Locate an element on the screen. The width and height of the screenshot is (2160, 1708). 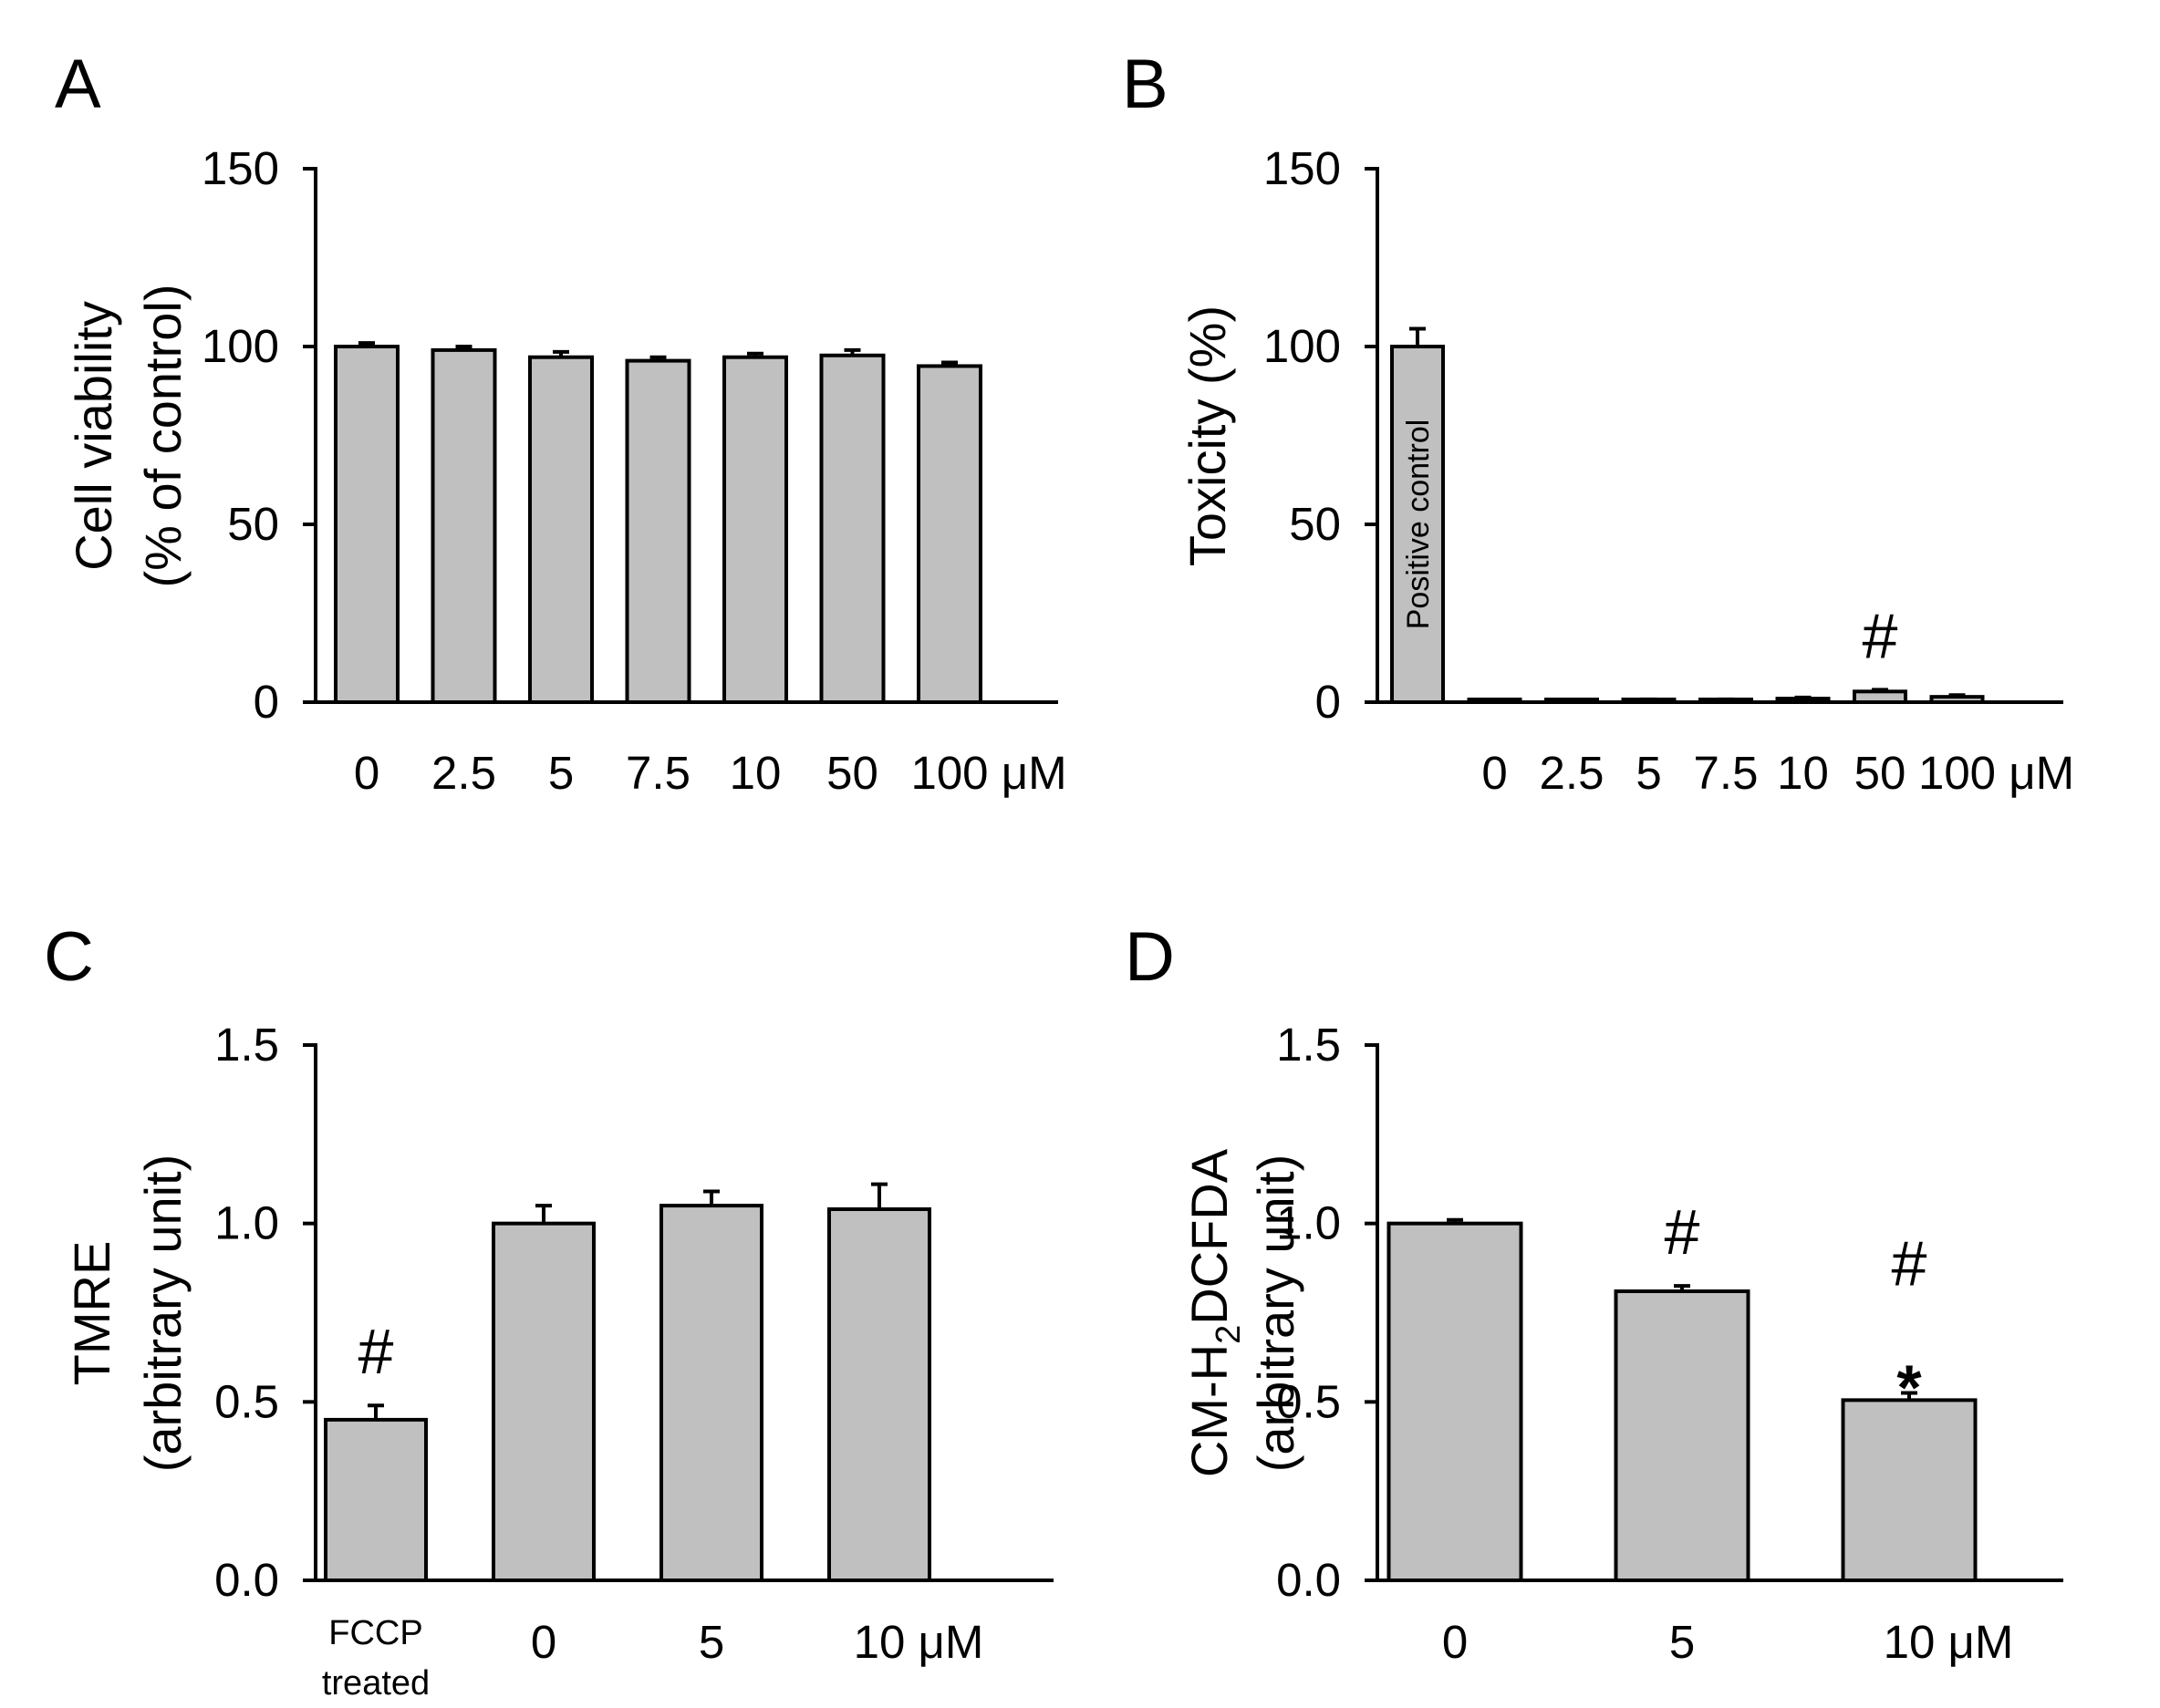
y-axis-label: TMRE (arbitrary unit) is located at coordinates (127, 1313).